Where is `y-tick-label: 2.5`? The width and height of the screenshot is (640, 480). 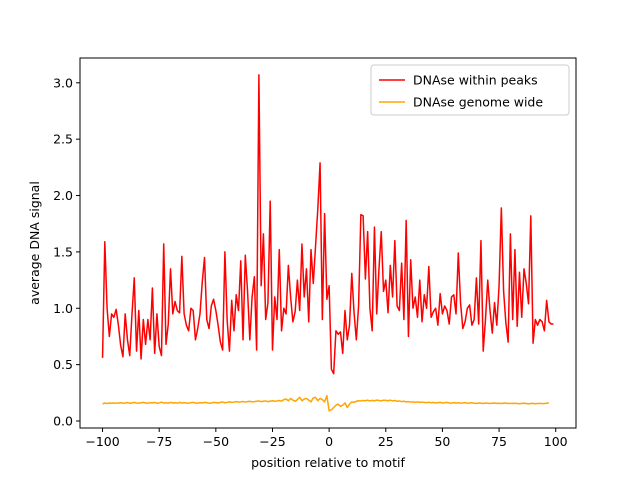 y-tick-label: 2.5 is located at coordinates (63, 139).